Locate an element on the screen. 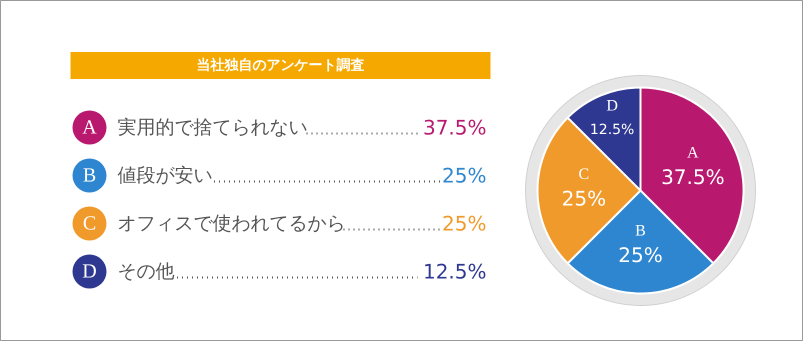 This screenshot has width=803, height=341. text: 12.5% is located at coordinates (454, 272).